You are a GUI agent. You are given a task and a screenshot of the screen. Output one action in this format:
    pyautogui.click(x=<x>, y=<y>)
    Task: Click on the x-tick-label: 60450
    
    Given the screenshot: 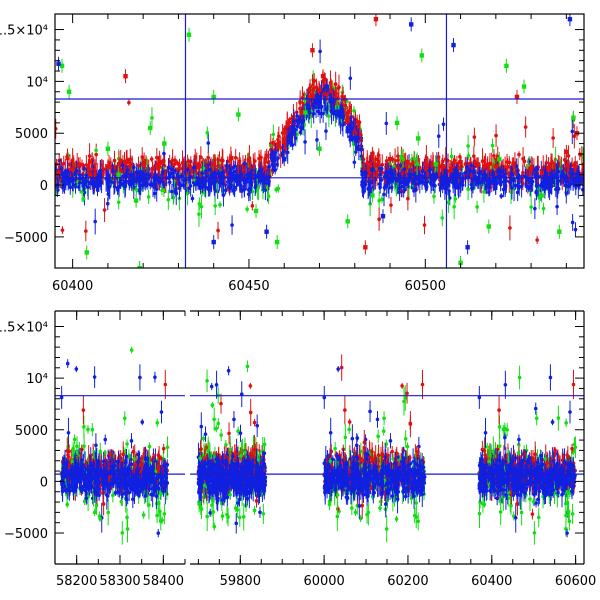 What is the action you would take?
    pyautogui.click(x=248, y=286)
    